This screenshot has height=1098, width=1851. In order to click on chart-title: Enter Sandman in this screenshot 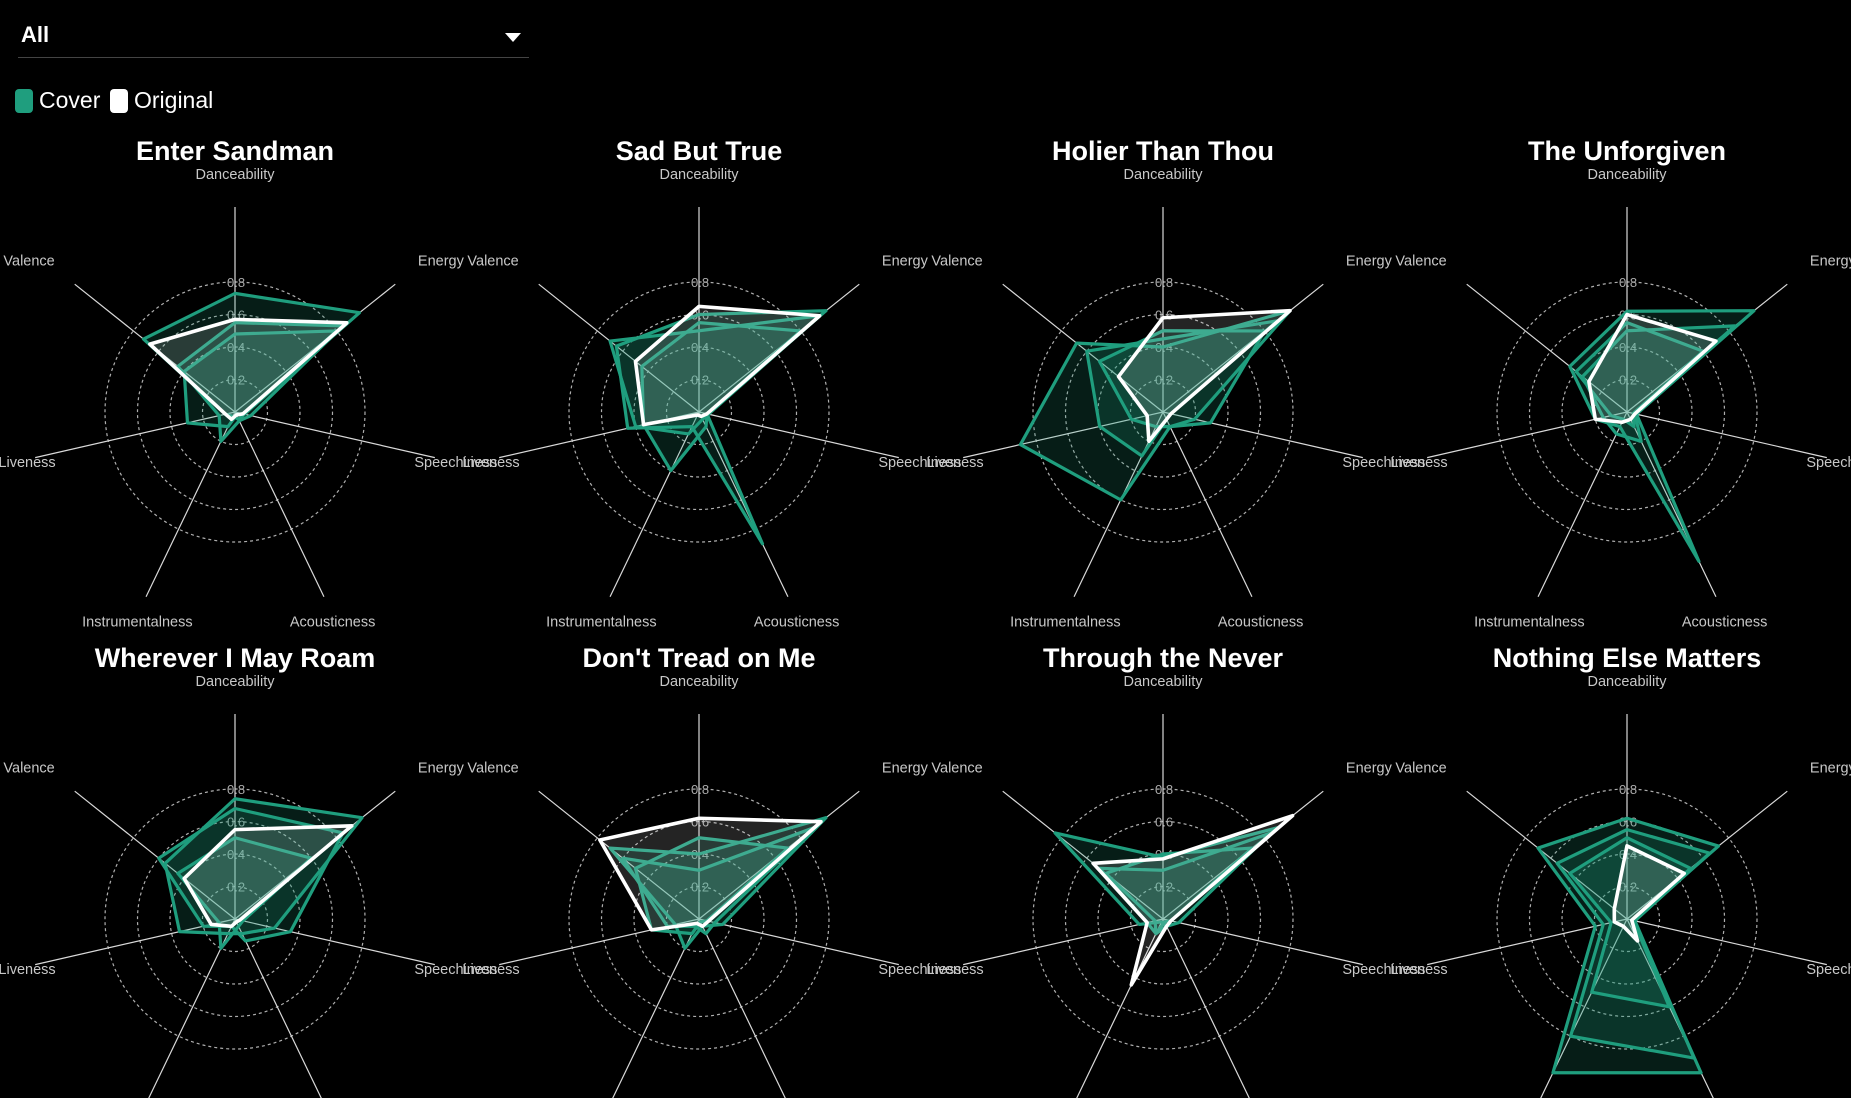, I will do `click(235, 151)`.